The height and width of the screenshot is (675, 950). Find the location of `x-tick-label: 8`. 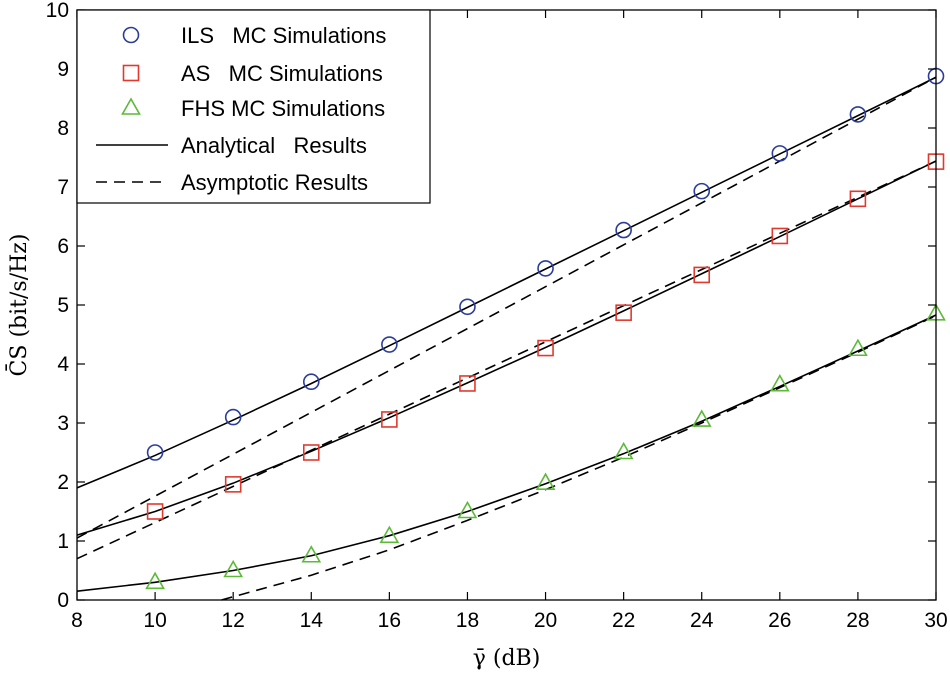

x-tick-label: 8 is located at coordinates (77, 620).